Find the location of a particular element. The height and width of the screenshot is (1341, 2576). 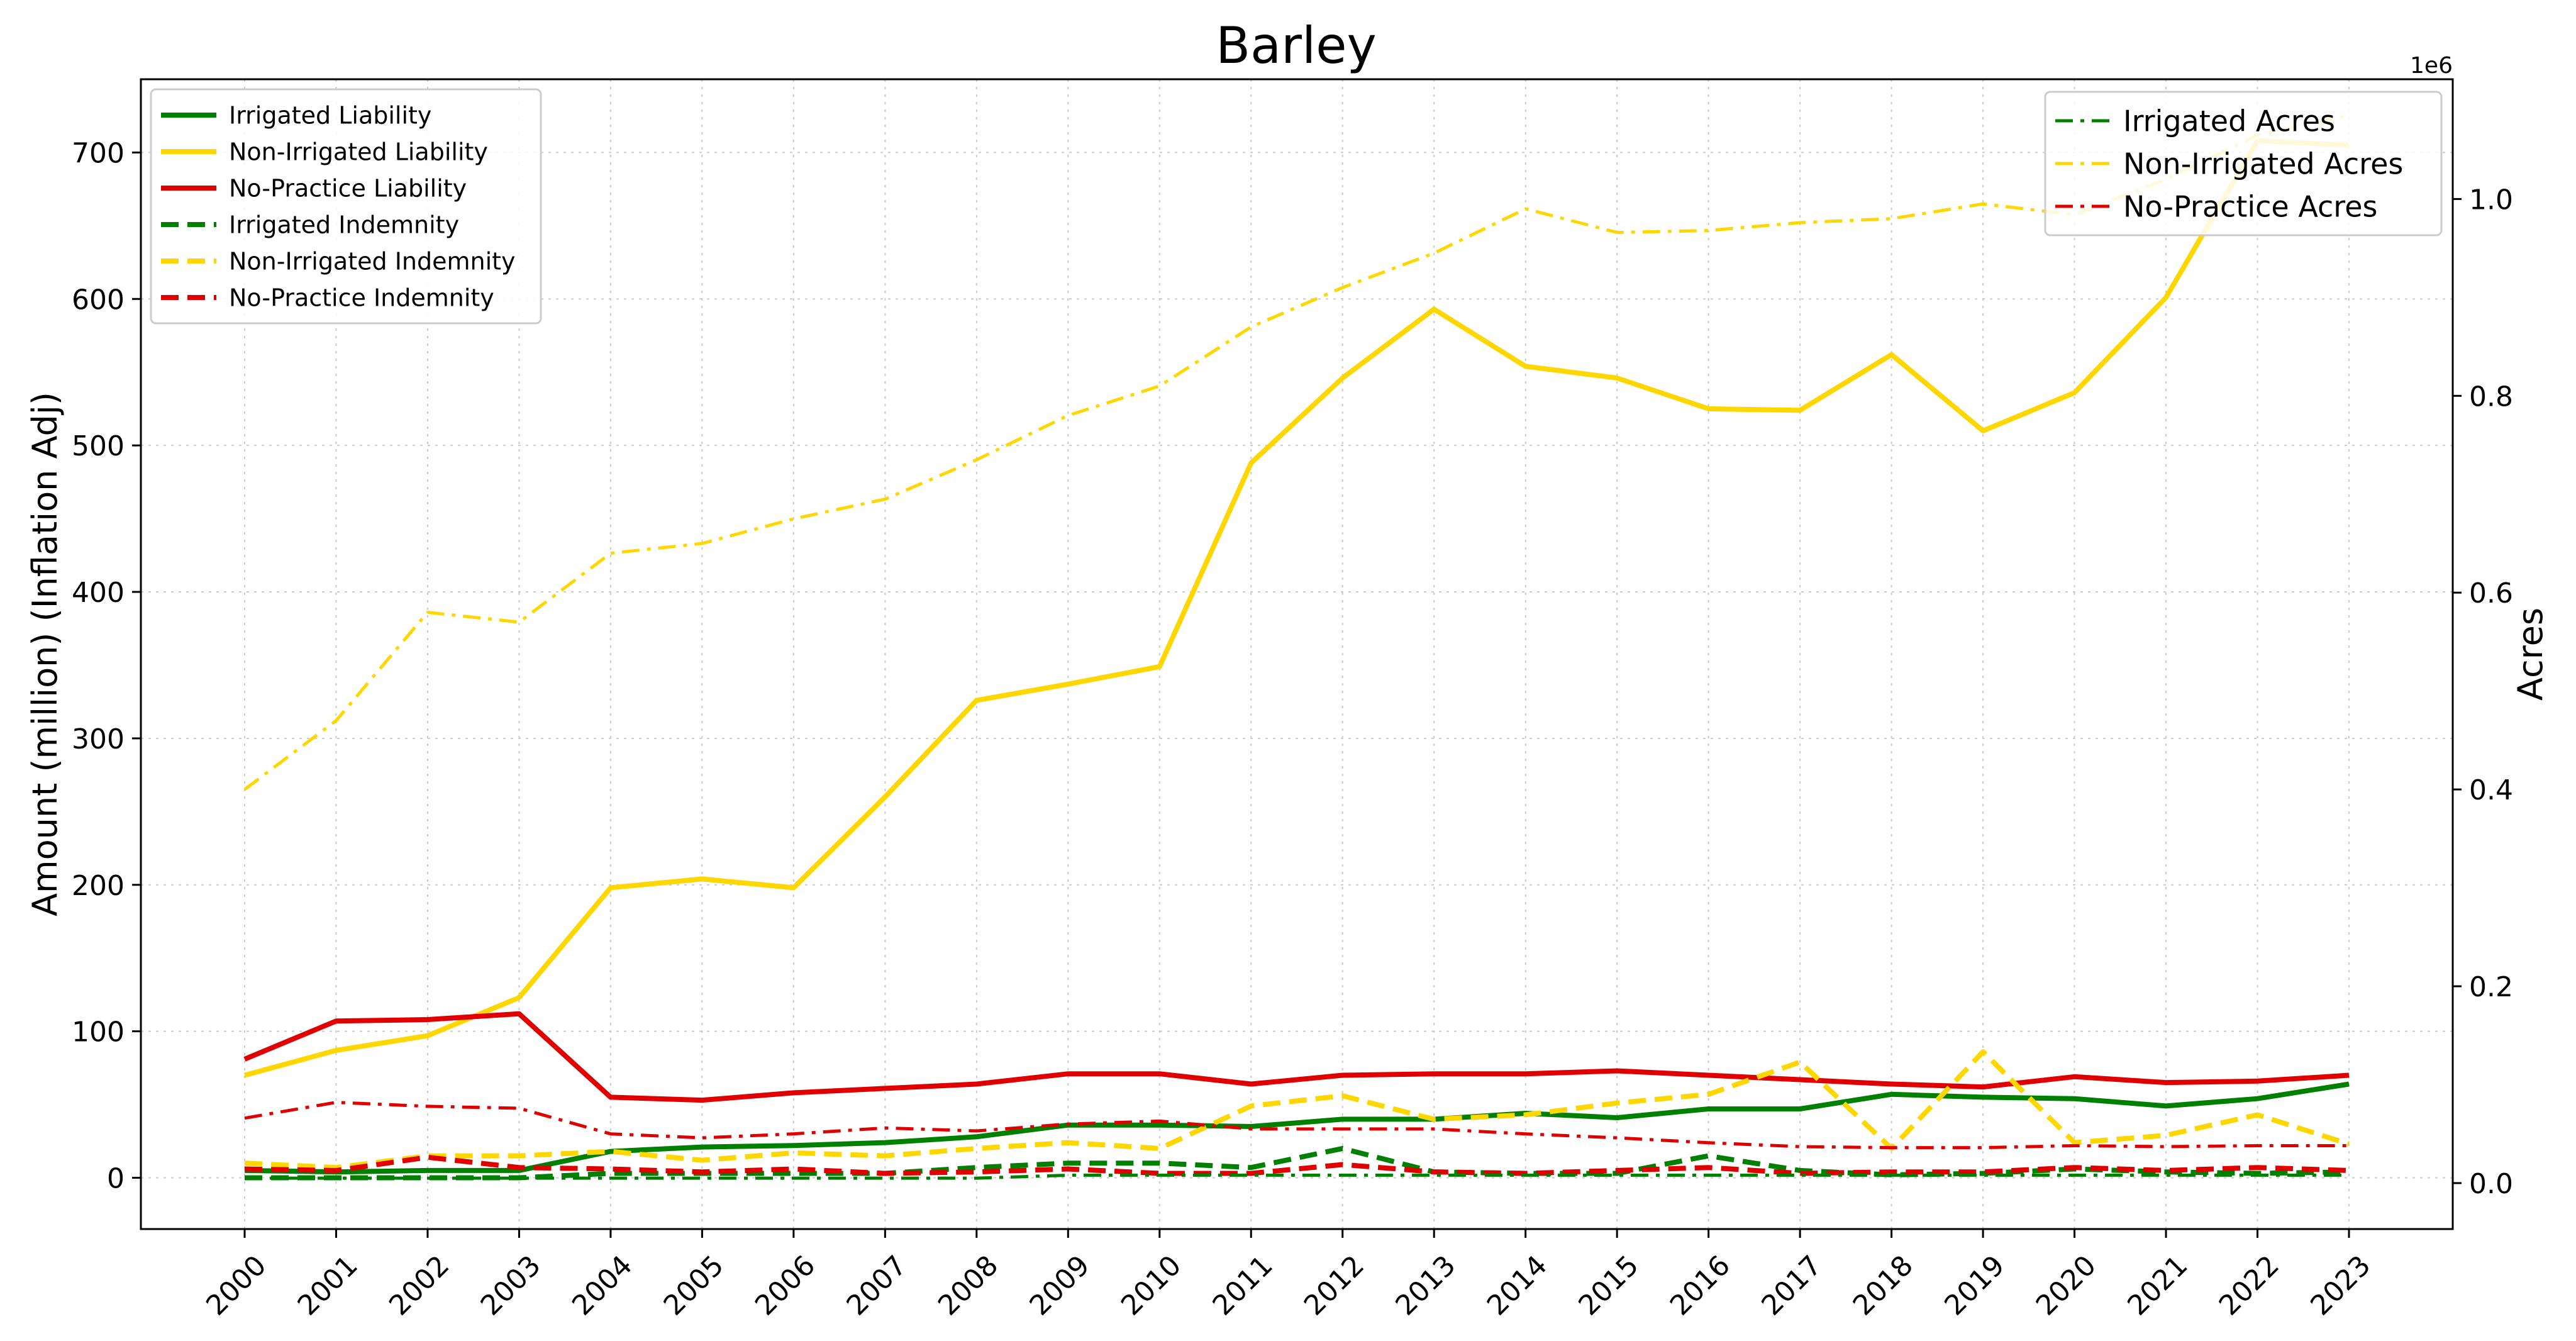

x-tick-label: 2004 is located at coordinates (602, 1285).